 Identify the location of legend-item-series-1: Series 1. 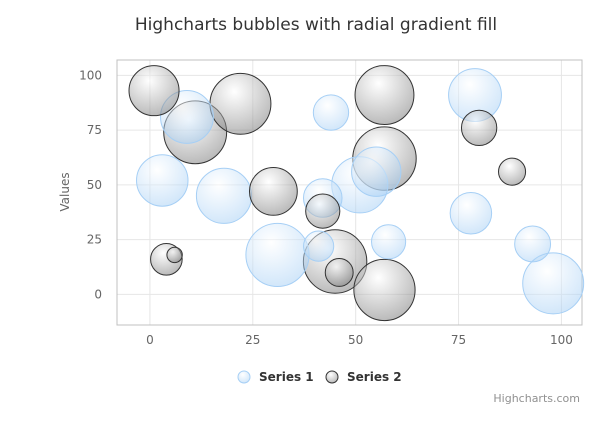
(275, 377).